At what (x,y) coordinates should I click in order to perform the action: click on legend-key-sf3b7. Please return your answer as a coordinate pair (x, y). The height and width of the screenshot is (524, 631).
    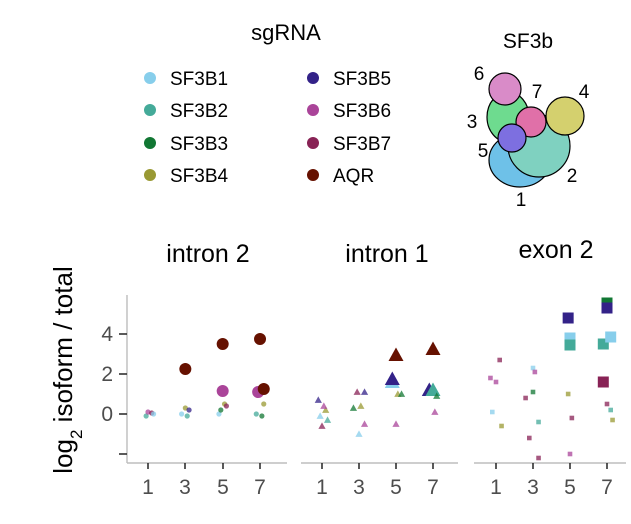
    Looking at the image, I should click on (313, 143).